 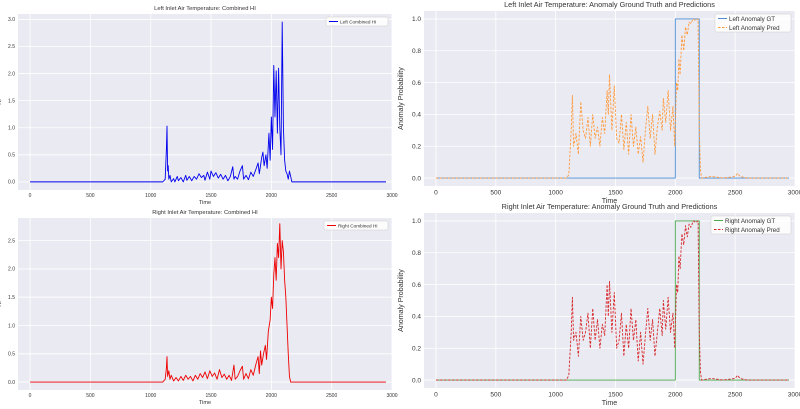 What do you see at coordinates (752, 230) in the screenshot?
I see `legend-entry: Right Anomaly Pred` at bounding box center [752, 230].